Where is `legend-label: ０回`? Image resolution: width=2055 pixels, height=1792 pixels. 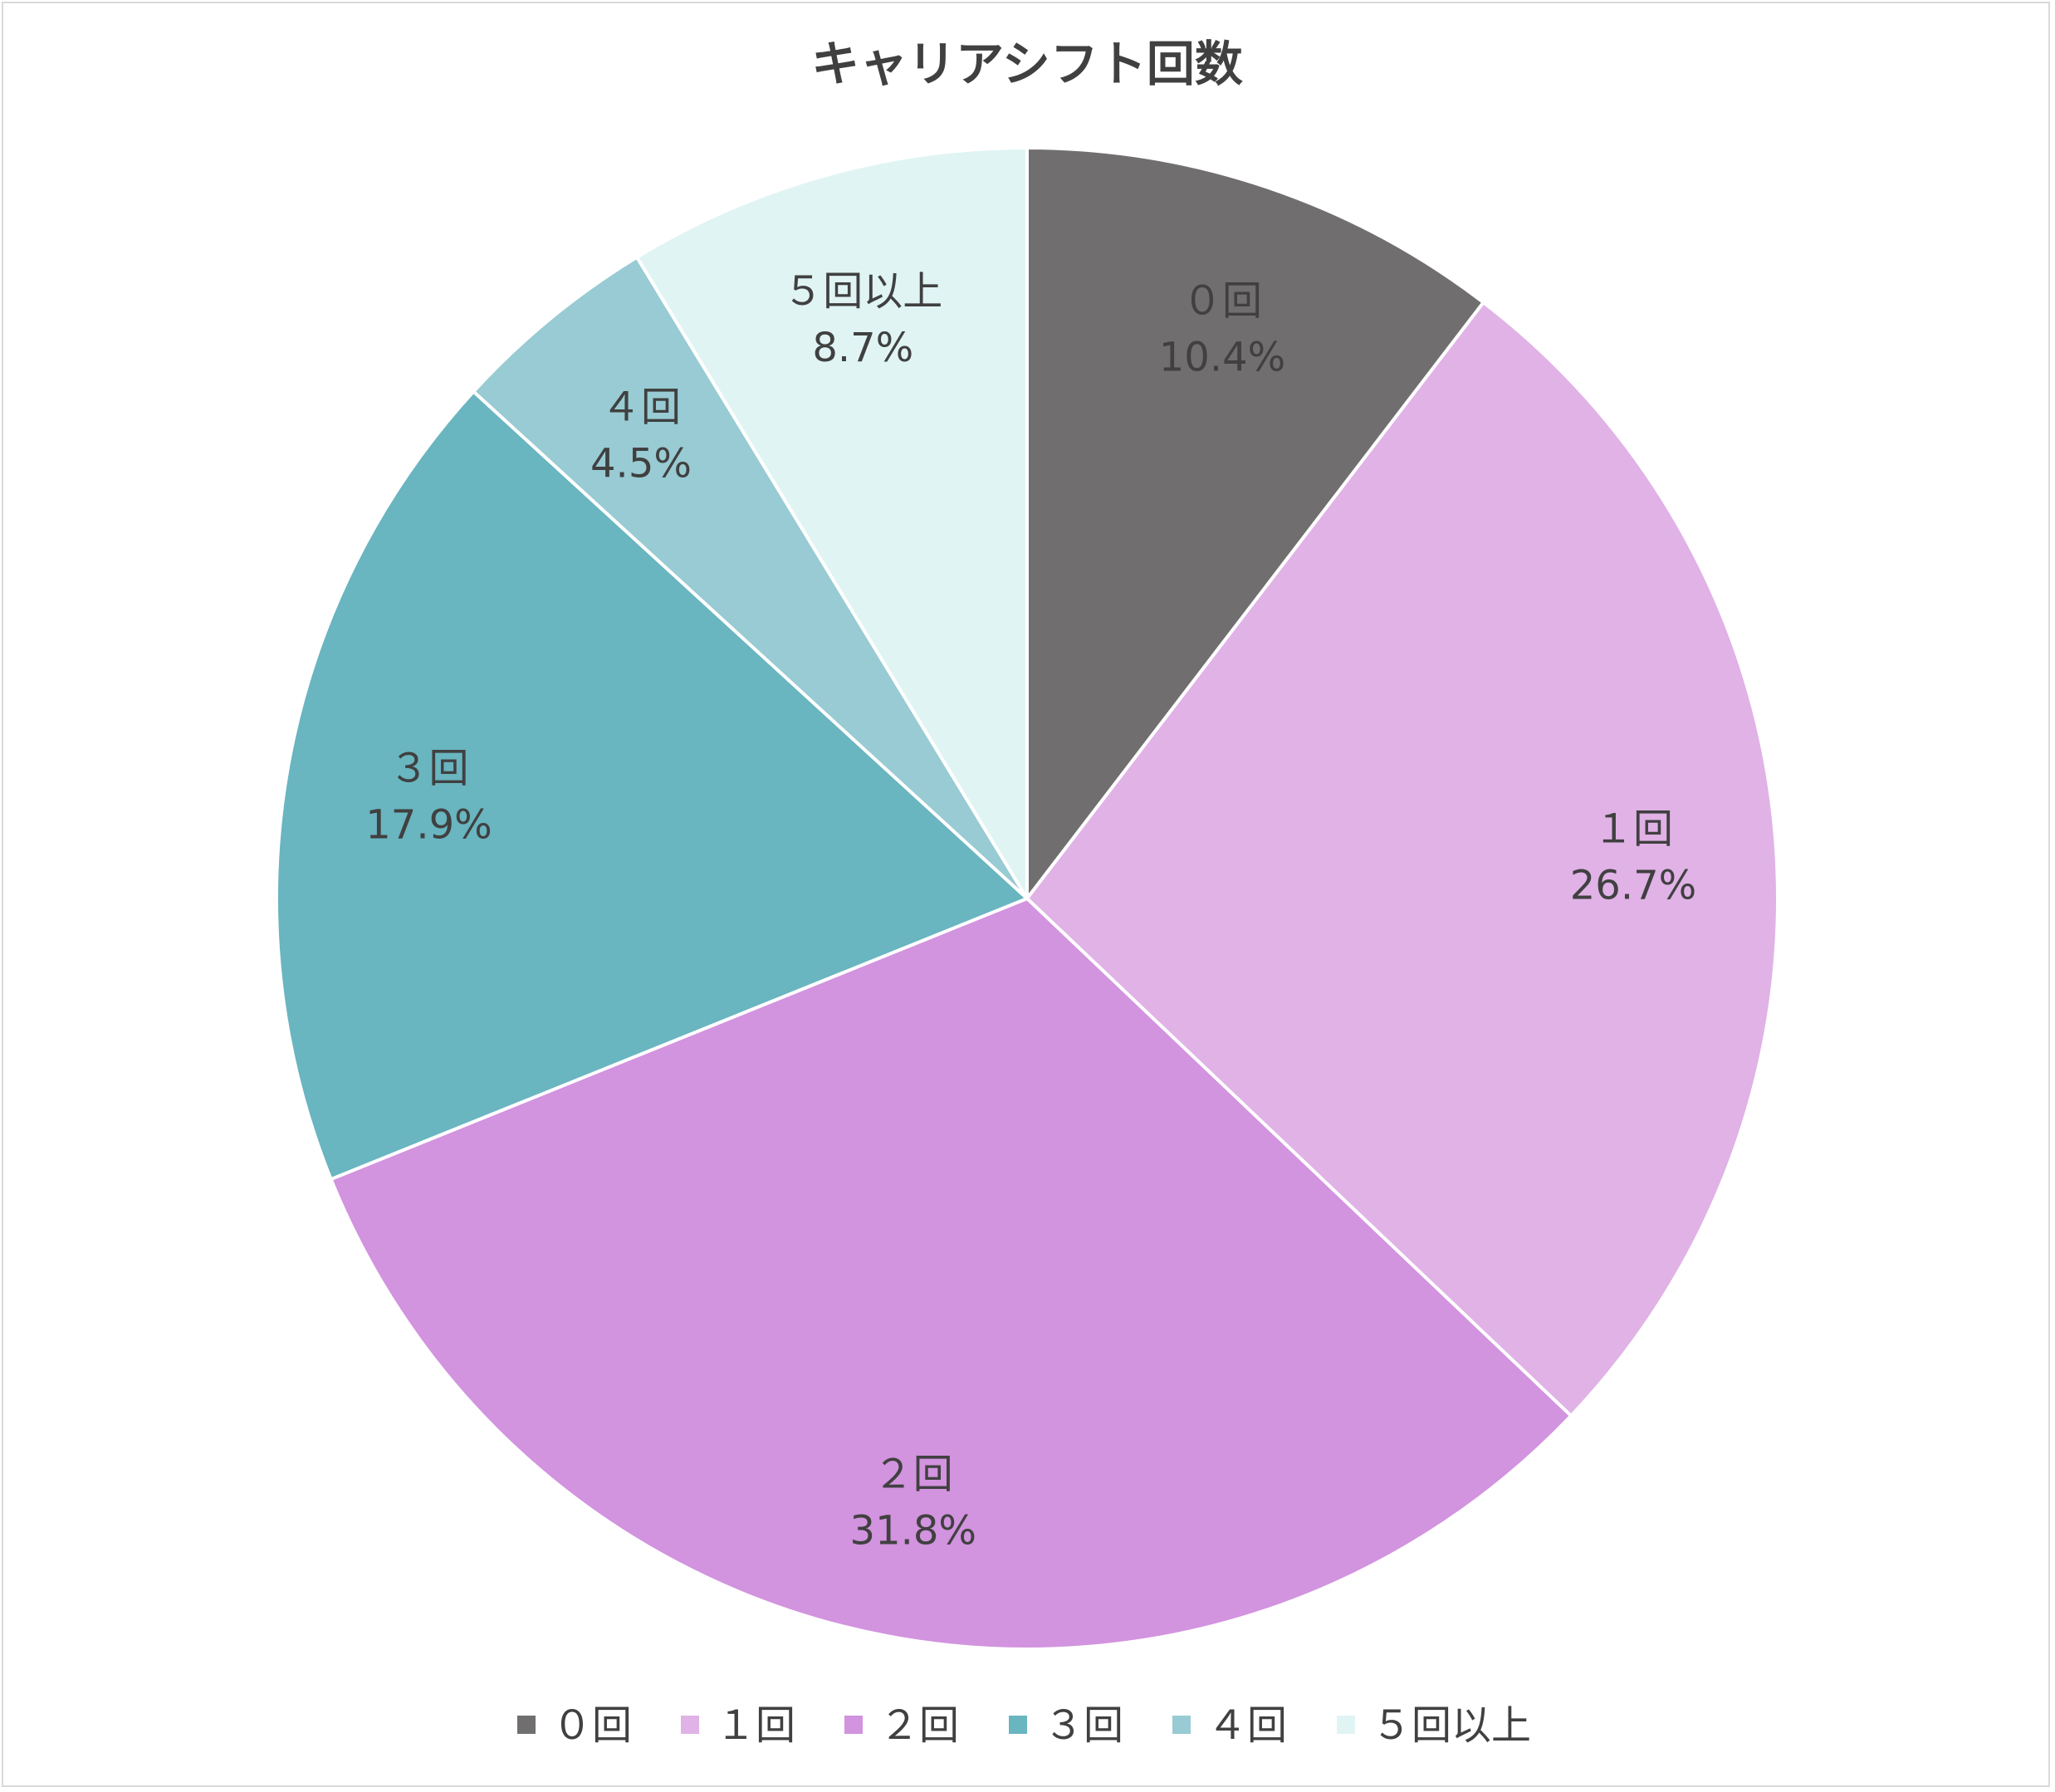 legend-label: ０回 is located at coordinates (592, 1725).